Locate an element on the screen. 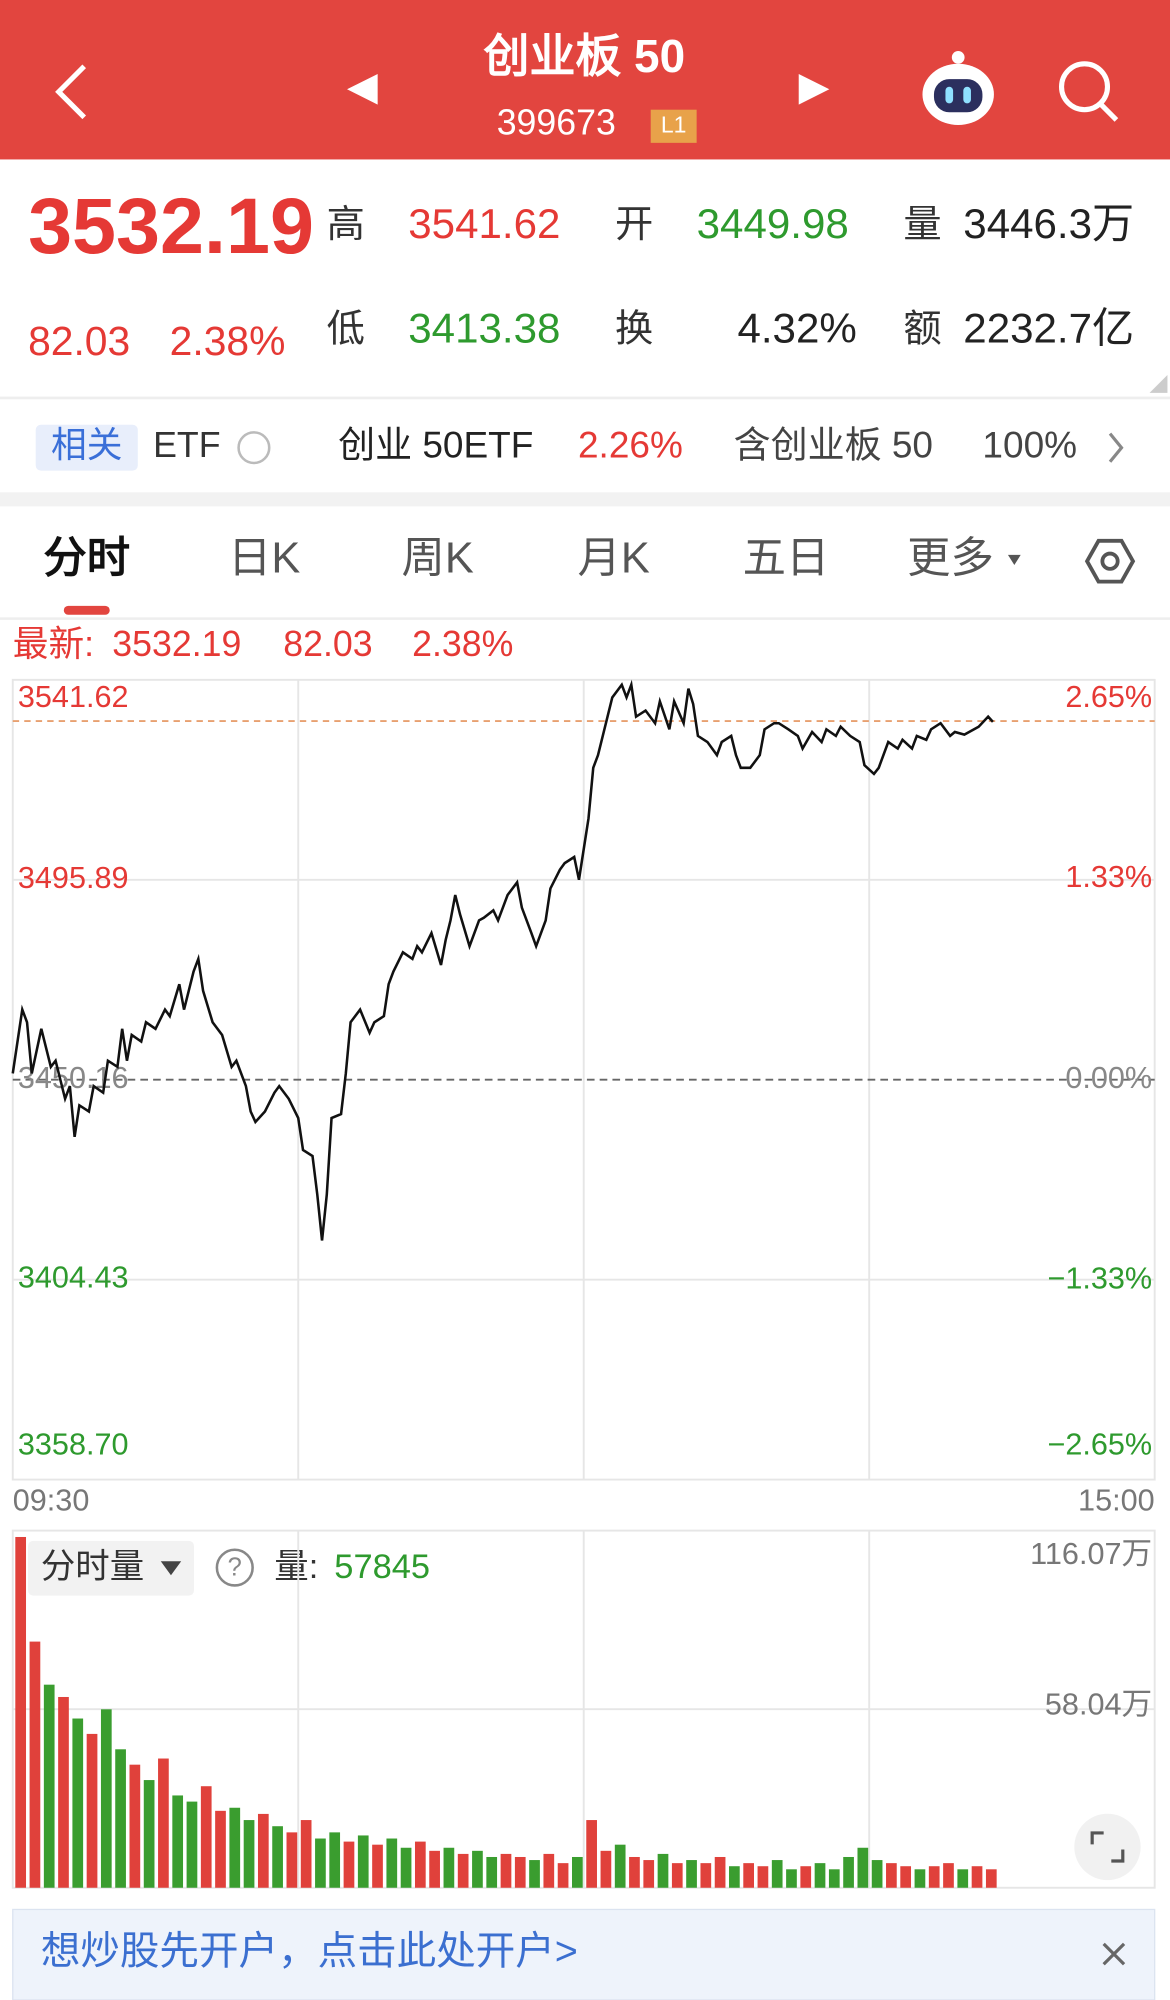  tab: 分时 is located at coordinates (86, 559).